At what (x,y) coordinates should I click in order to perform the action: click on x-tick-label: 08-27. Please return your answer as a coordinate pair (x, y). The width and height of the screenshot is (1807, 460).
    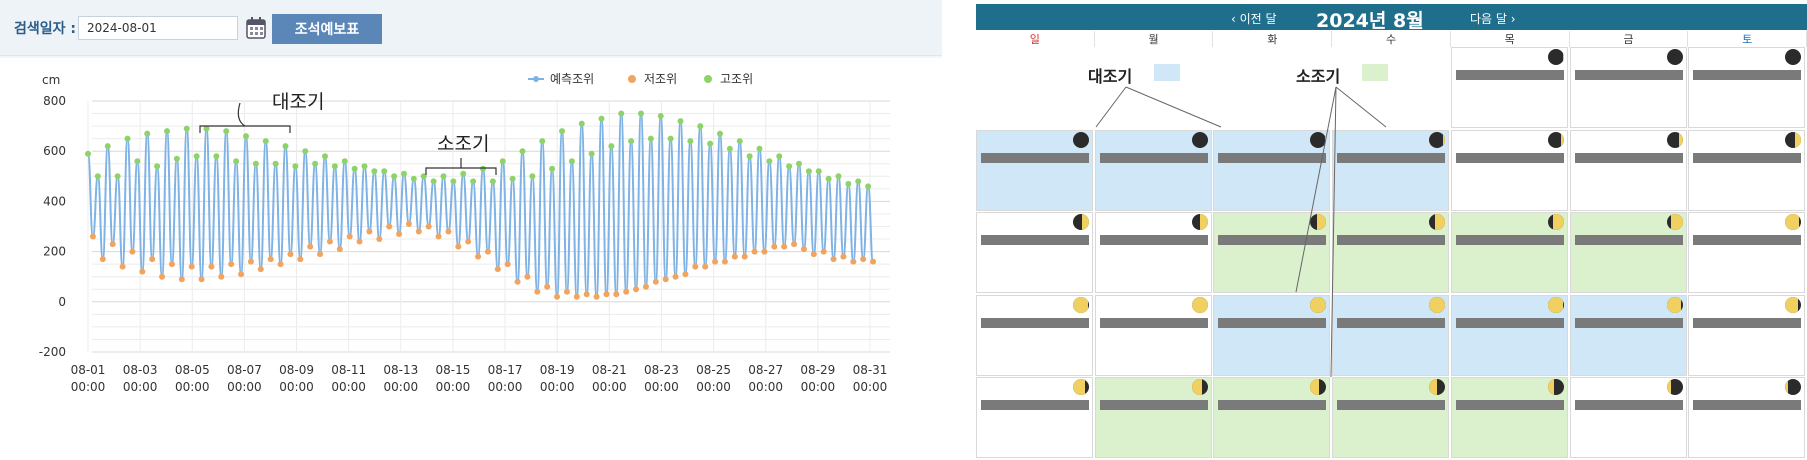
    Looking at the image, I should click on (765, 370).